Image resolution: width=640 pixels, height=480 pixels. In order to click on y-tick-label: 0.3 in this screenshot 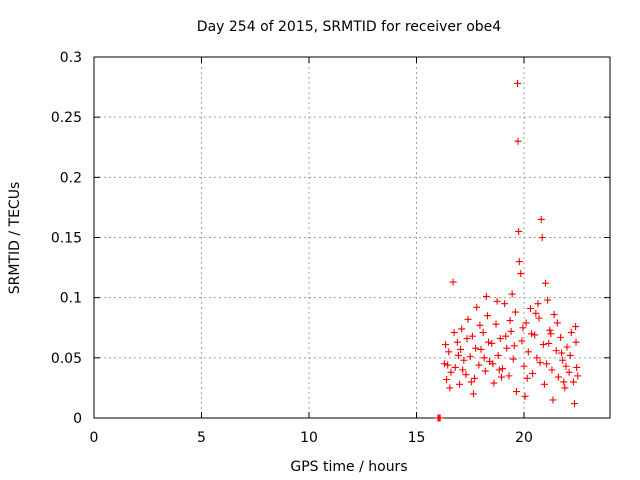, I will do `click(71, 58)`.